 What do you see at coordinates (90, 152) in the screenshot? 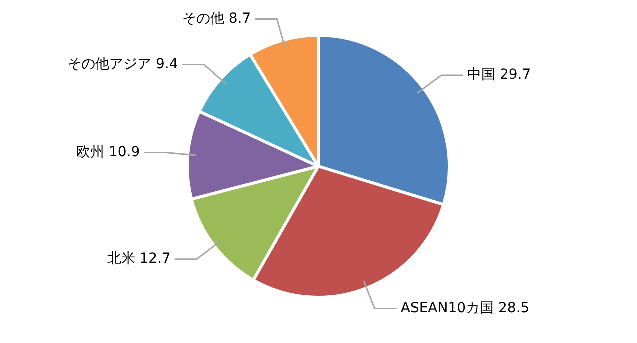
I see `slice-label: 欧州` at bounding box center [90, 152].